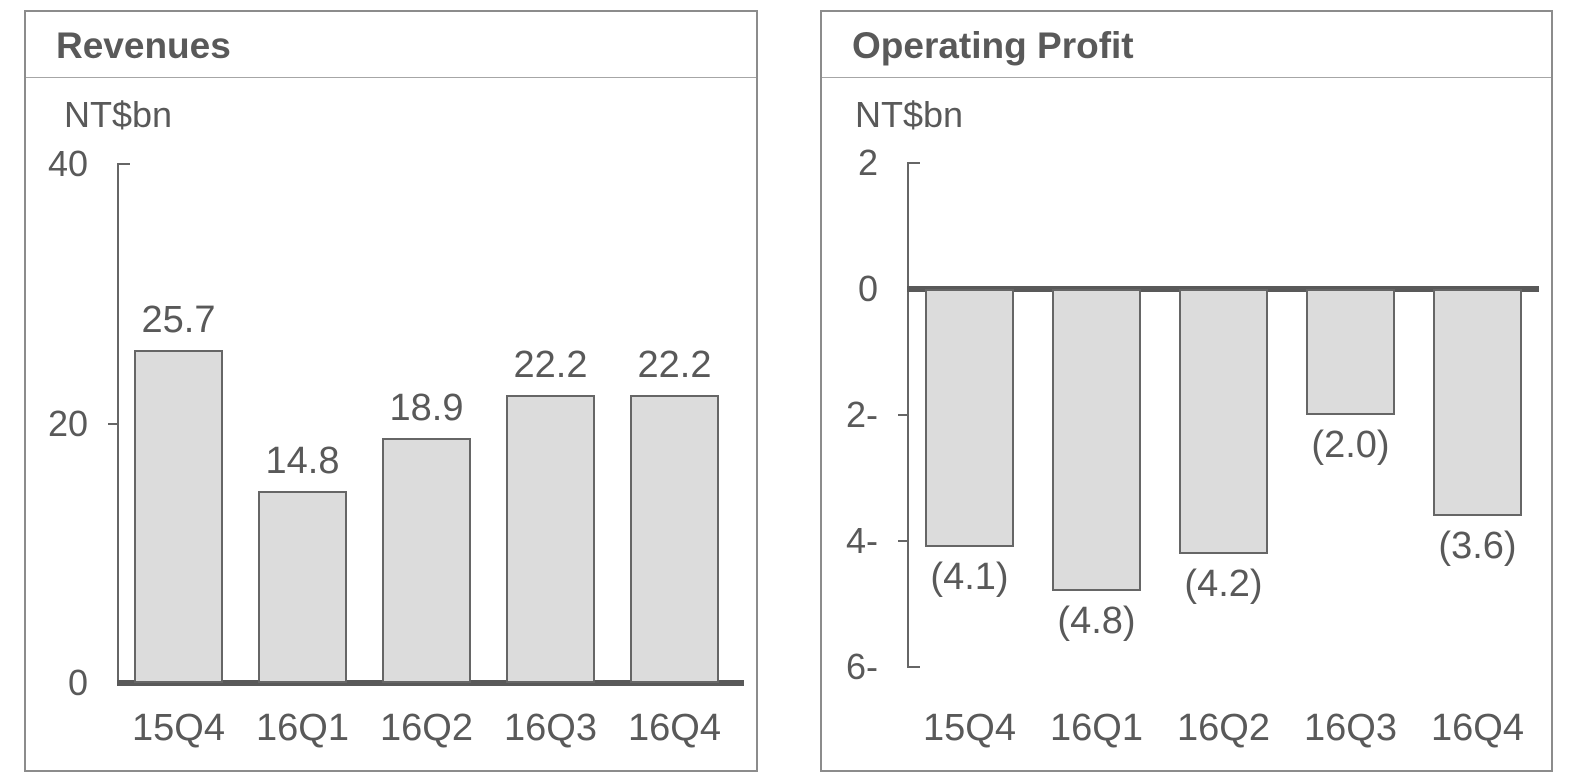 This screenshot has width=1570, height=784. I want to click on y-axis-tick-label: 6-, so click(861, 666).